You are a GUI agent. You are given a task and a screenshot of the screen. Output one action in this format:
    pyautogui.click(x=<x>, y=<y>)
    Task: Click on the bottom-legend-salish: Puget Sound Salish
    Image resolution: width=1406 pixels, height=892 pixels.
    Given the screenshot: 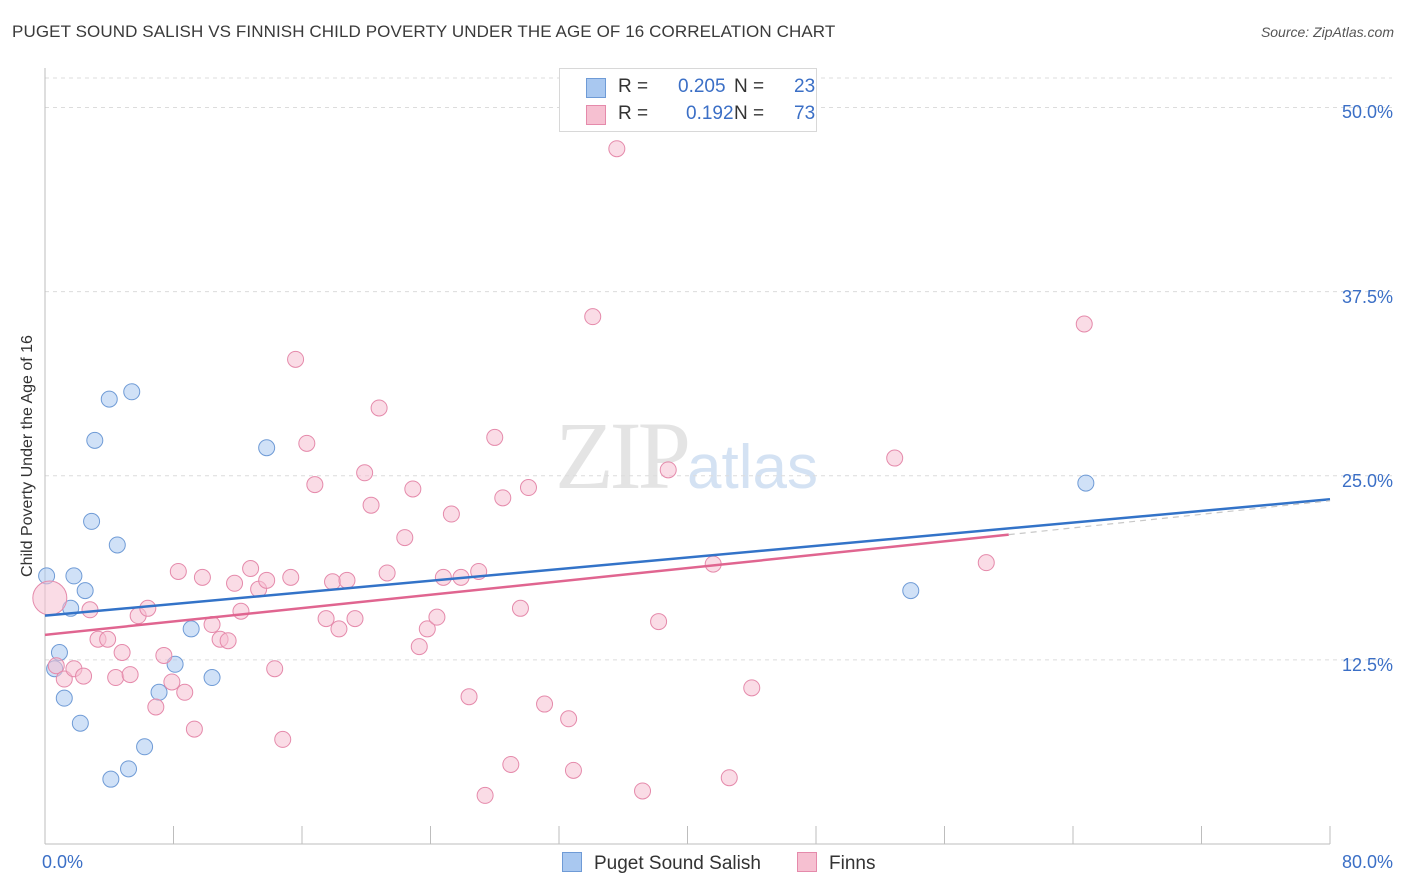 What is the action you would take?
    pyautogui.click(x=661, y=863)
    